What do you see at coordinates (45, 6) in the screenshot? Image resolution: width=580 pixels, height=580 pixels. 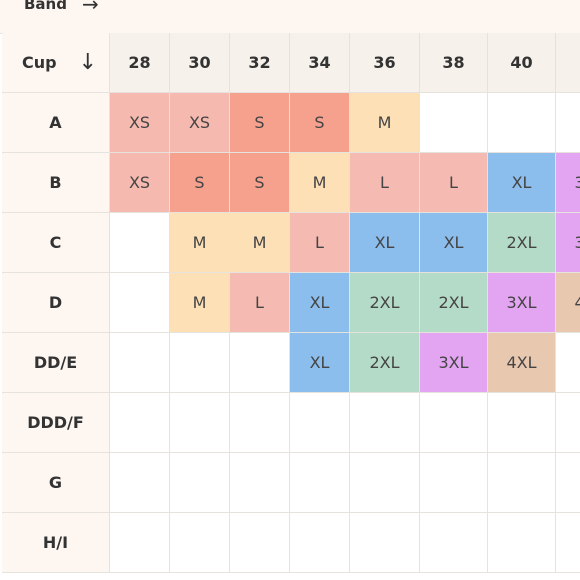 I see `band-label: Band` at bounding box center [45, 6].